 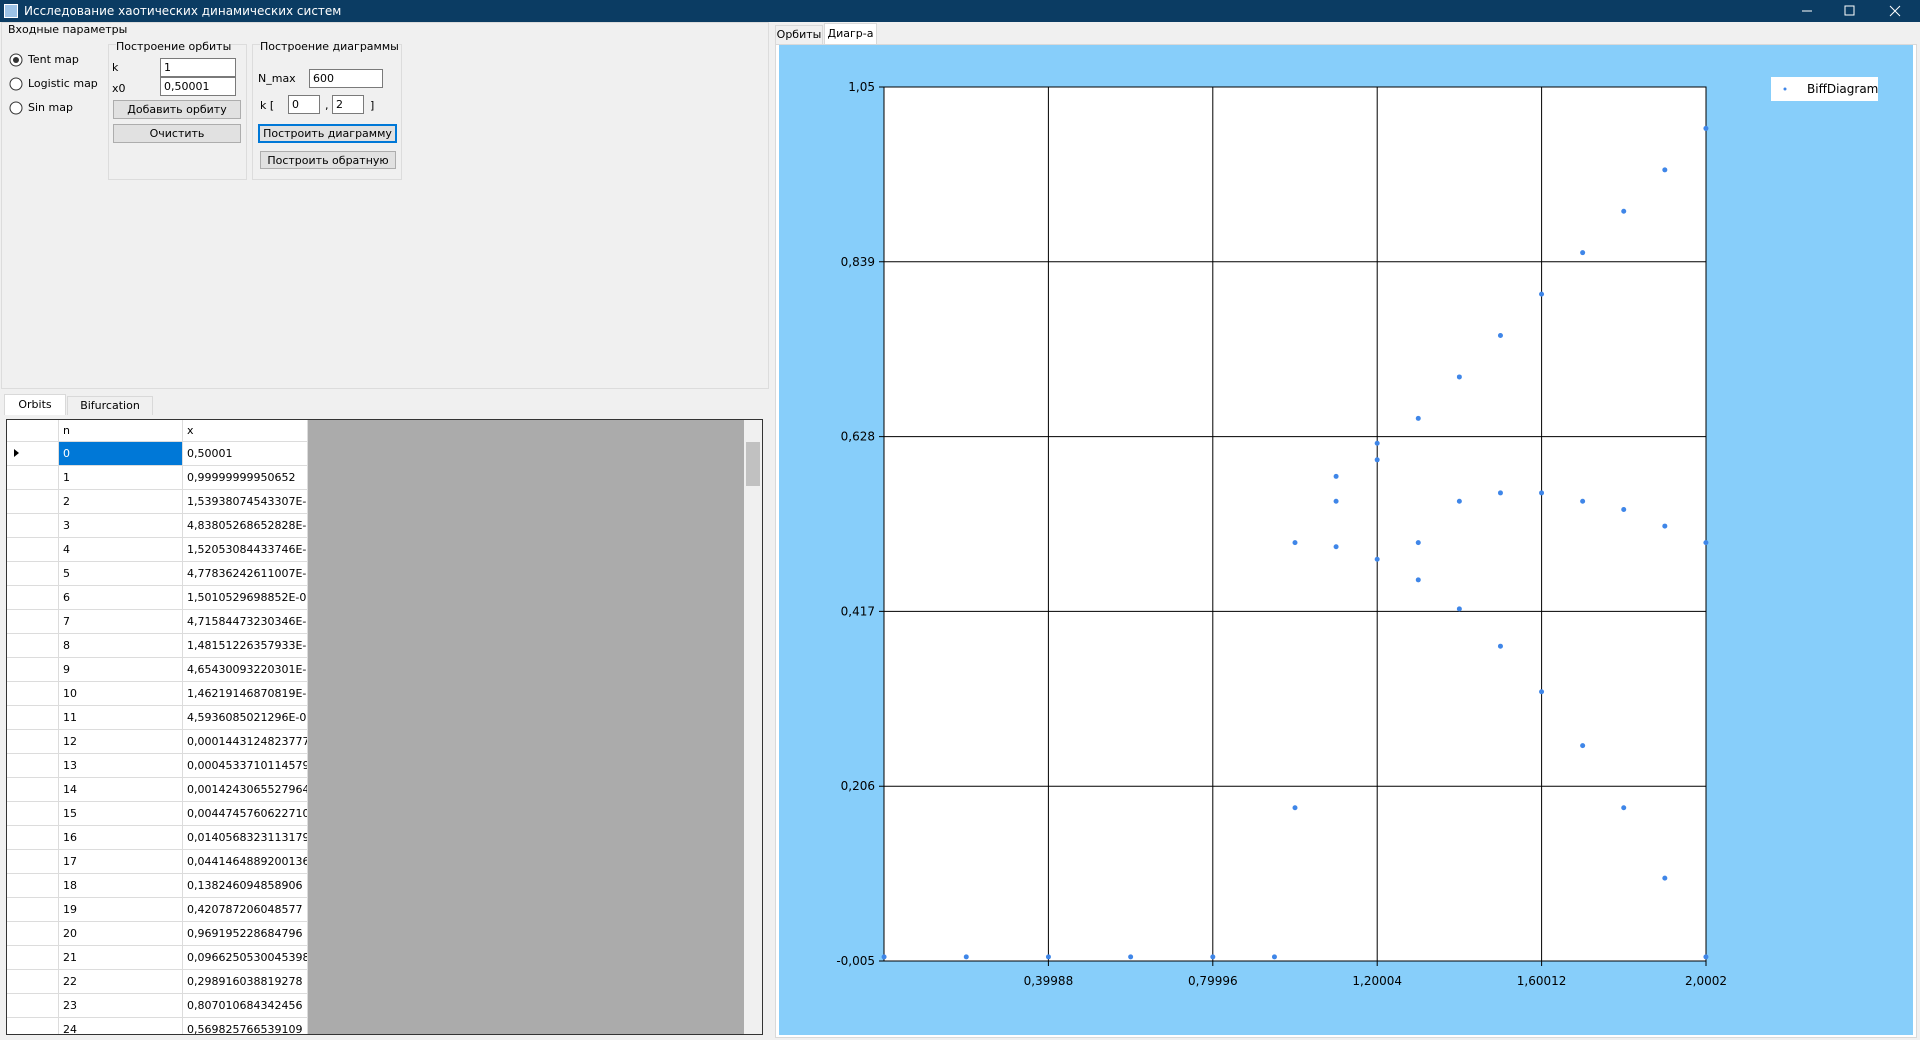 What do you see at coordinates (245, 1026) in the screenshot?
I see `table-cell: 0,569825766539109` at bounding box center [245, 1026].